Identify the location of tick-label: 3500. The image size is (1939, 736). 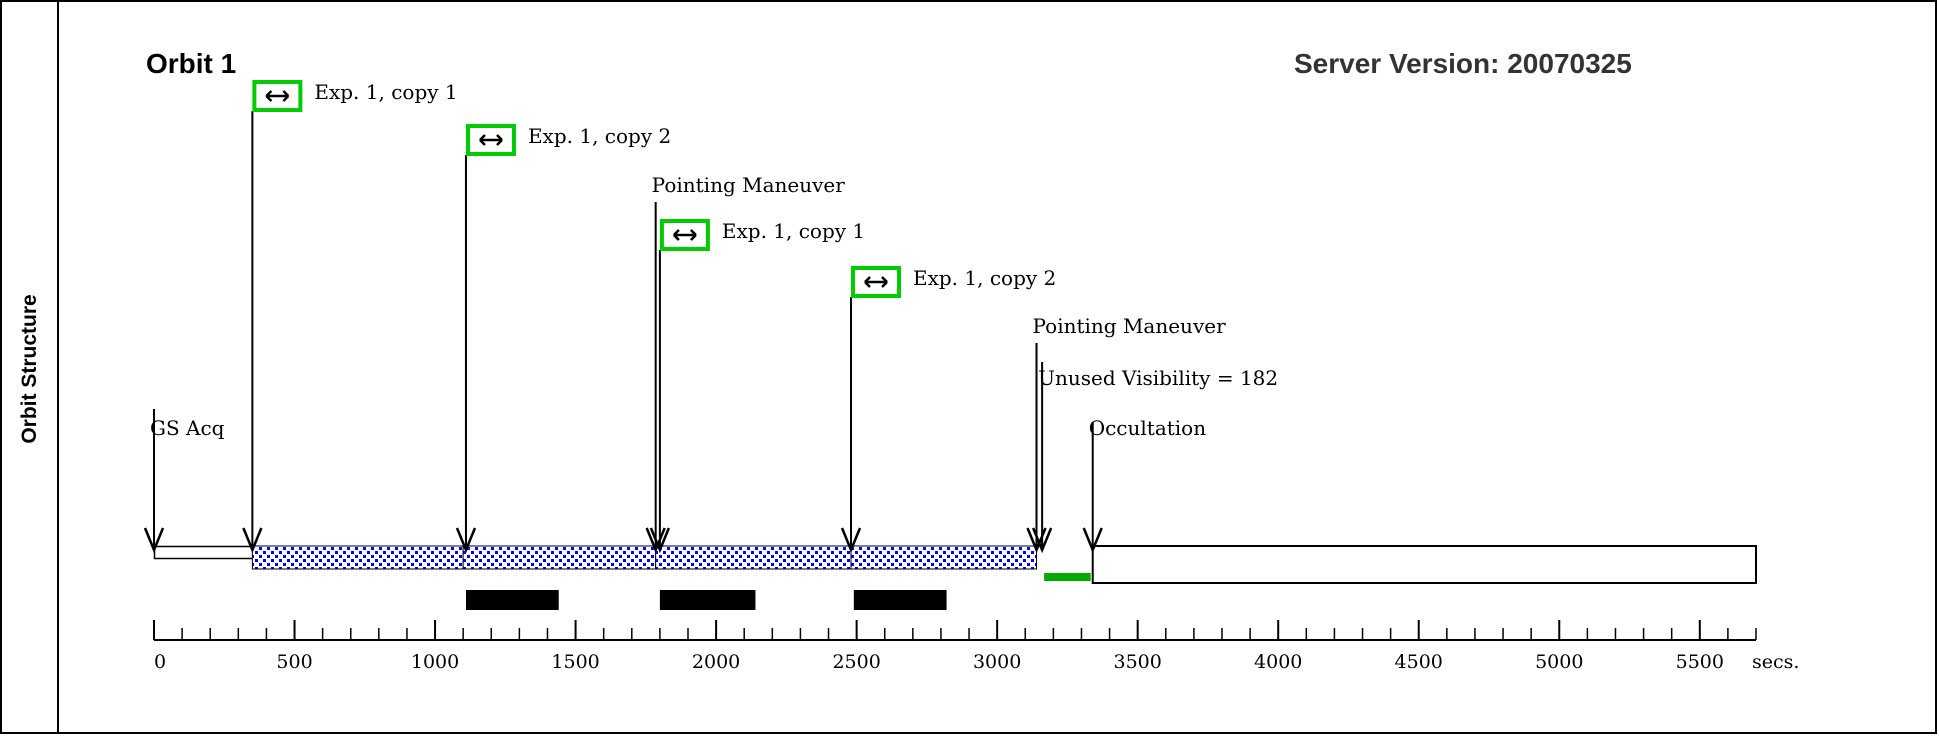
(1138, 662).